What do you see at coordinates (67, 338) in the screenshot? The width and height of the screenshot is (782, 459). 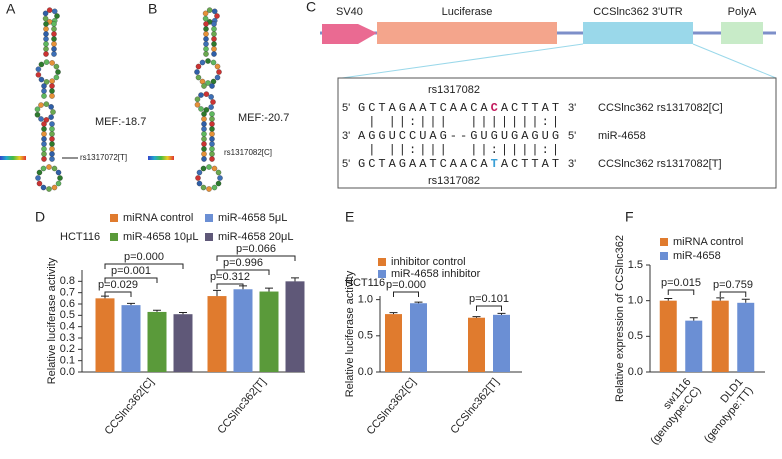 I see `y-tick-label: 0.3` at bounding box center [67, 338].